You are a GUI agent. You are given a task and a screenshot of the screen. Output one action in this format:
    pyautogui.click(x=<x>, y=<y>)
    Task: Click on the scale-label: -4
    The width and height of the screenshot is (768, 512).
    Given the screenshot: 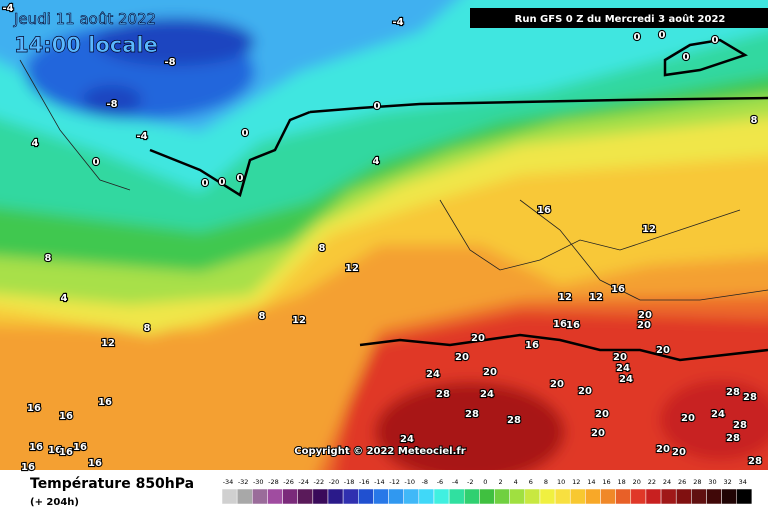 What is the action you would take?
    pyautogui.click(x=455, y=482)
    